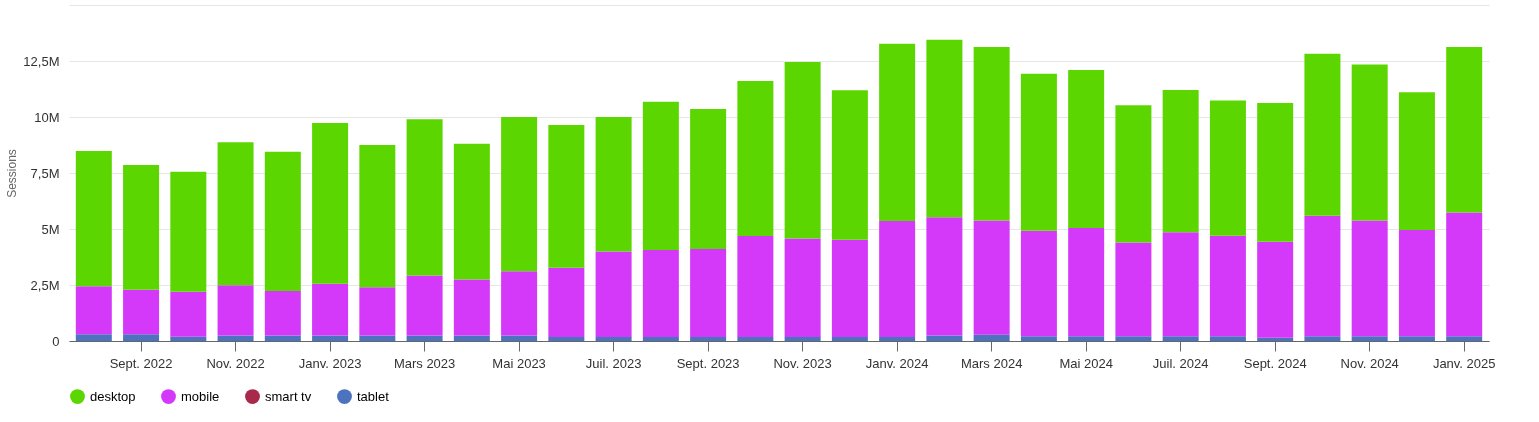 The width and height of the screenshot is (1539, 422). I want to click on x-tick-label: Mai 2023, so click(519, 363).